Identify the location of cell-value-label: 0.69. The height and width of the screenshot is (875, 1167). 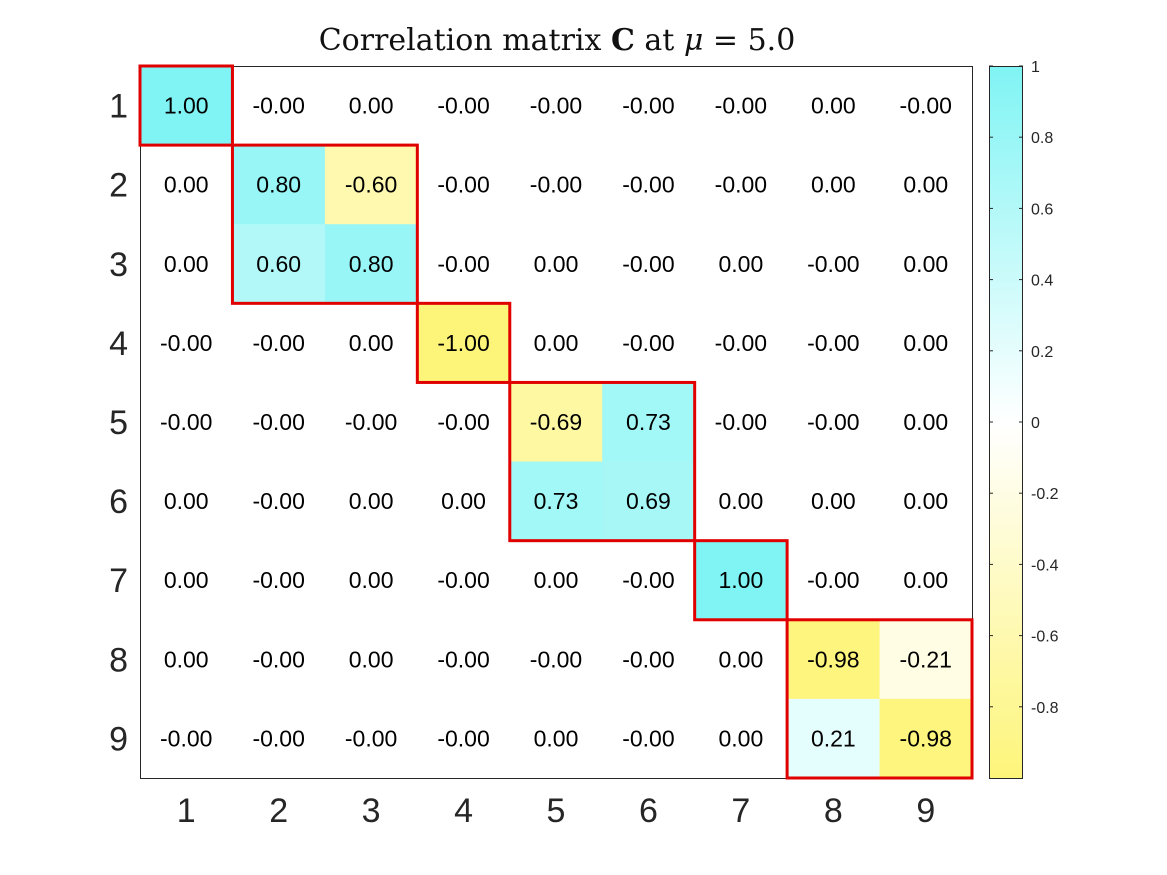
(648, 501).